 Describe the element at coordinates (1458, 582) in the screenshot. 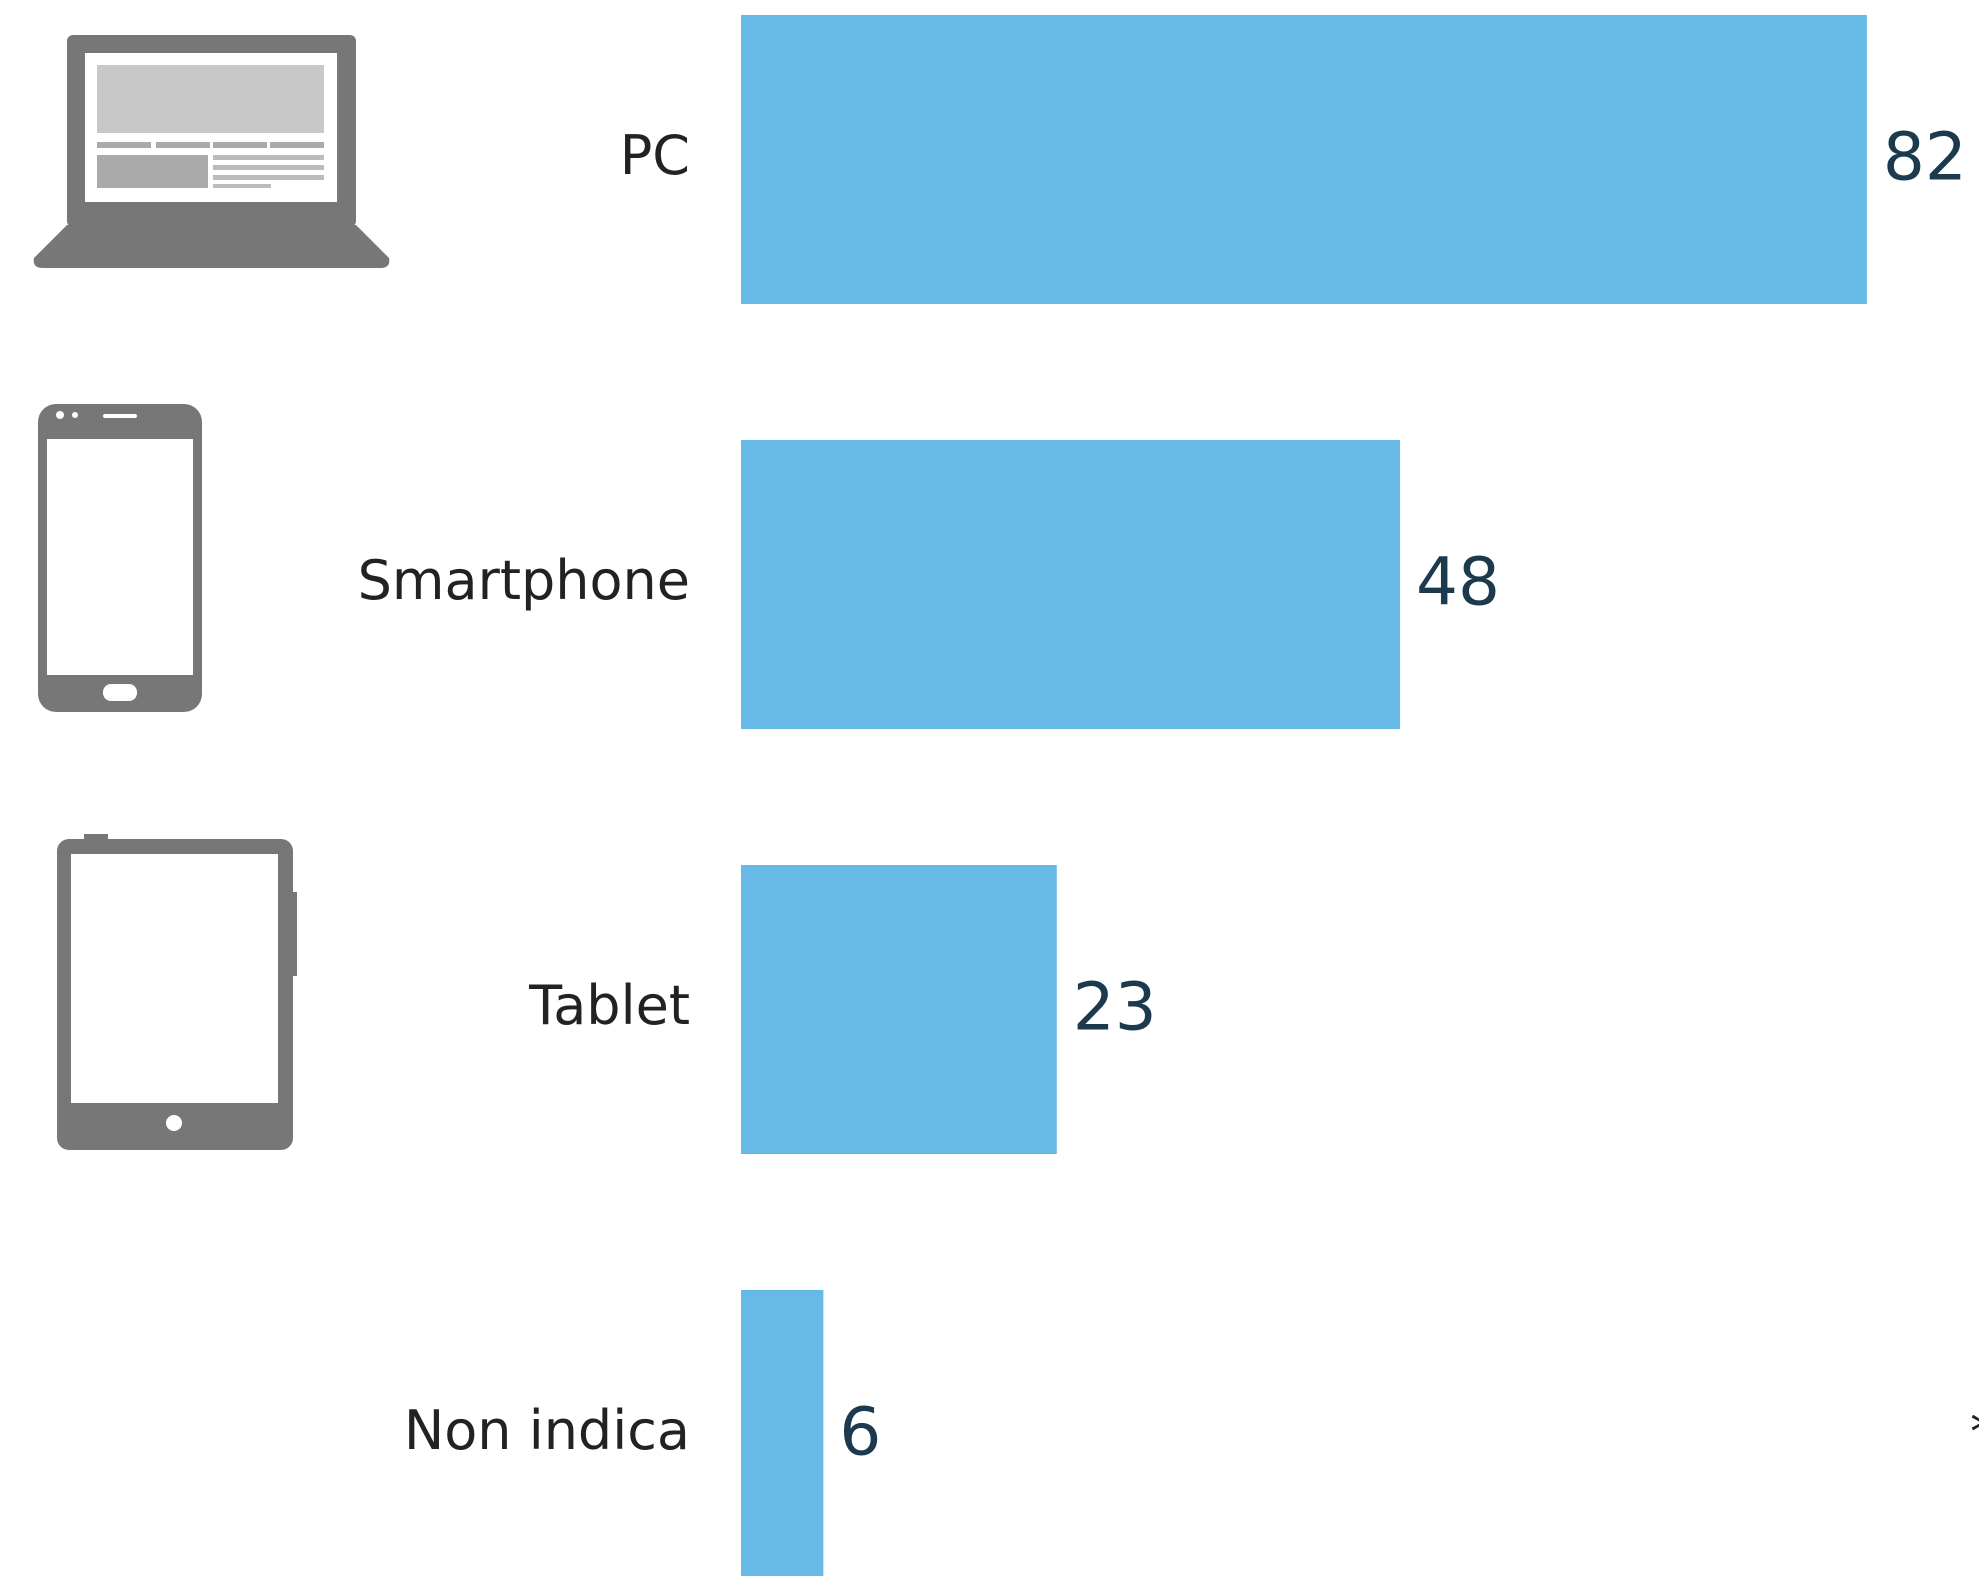

I see `value-label: 48` at that location.